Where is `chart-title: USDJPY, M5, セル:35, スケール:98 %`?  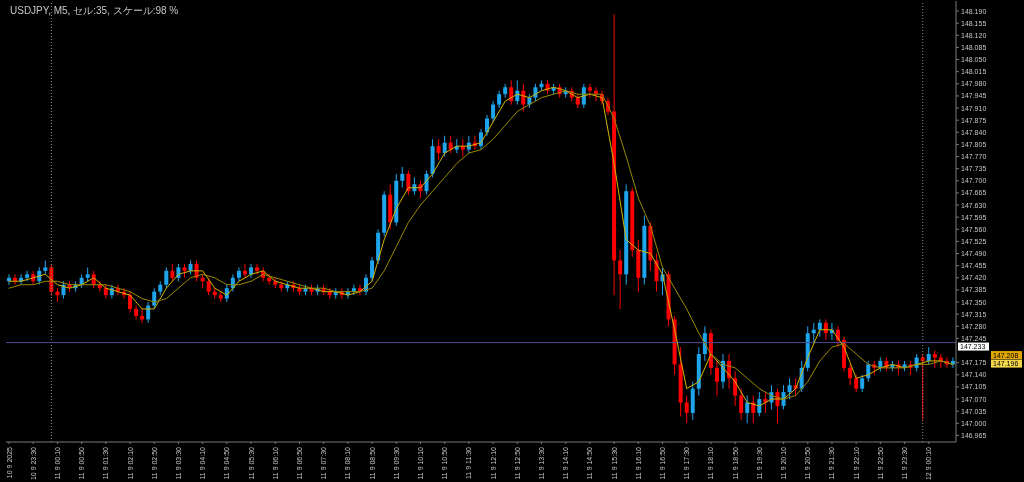
chart-title: USDJPY, M5, セル:35, スケール:98 % is located at coordinates (94, 11).